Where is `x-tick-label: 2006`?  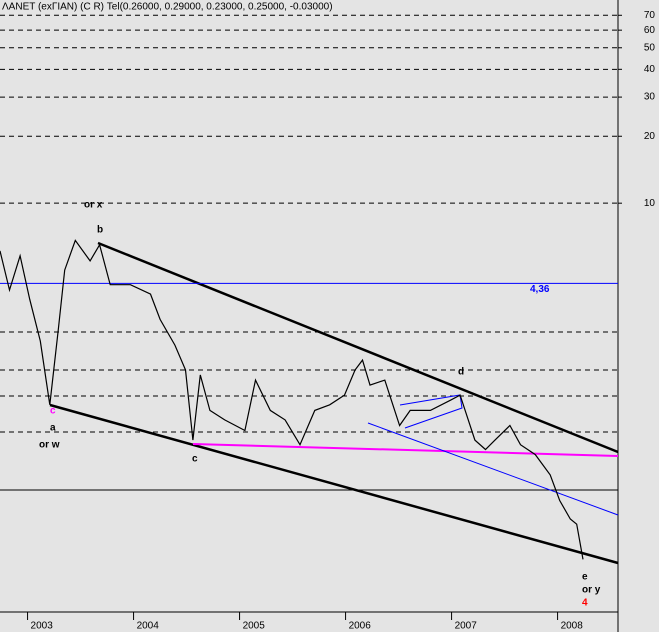 x-tick-label: 2006 is located at coordinates (360, 626).